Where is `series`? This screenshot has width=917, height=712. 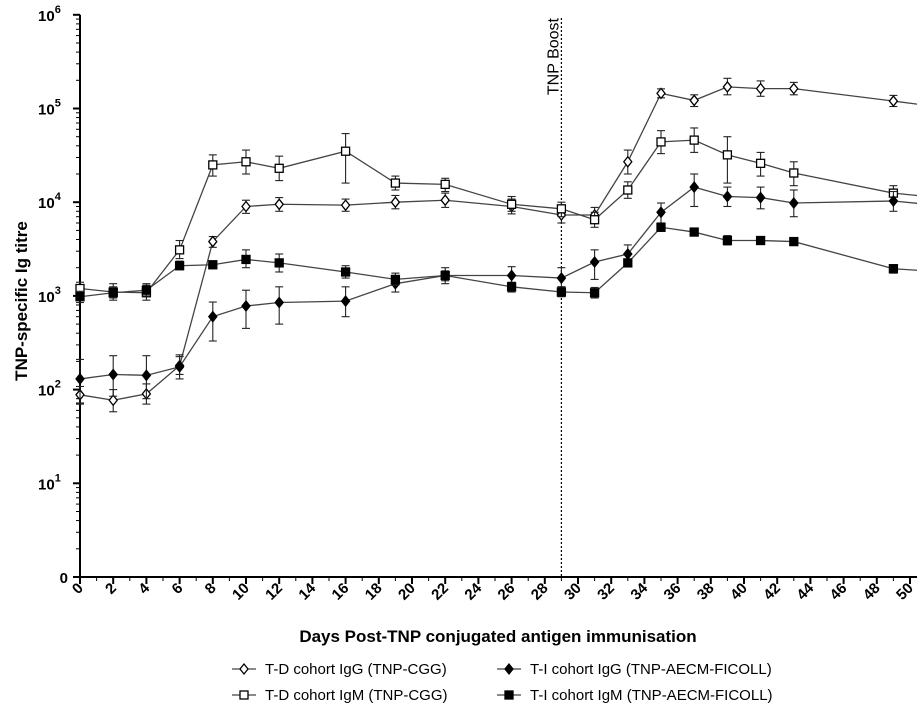
series is located at coordinates (496, 263).